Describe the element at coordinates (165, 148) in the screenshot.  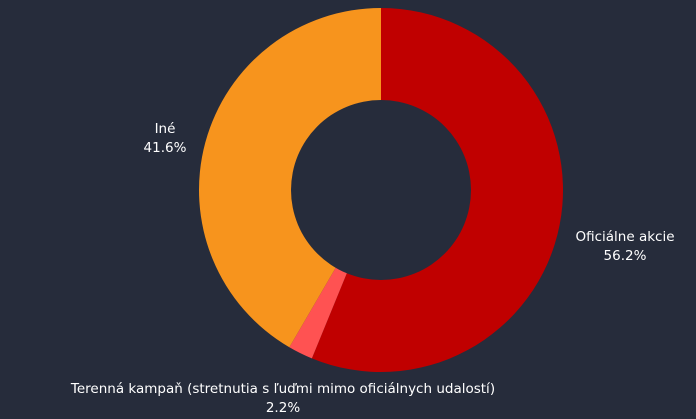
I see `slice-label-ine-value: 41.6%` at that location.